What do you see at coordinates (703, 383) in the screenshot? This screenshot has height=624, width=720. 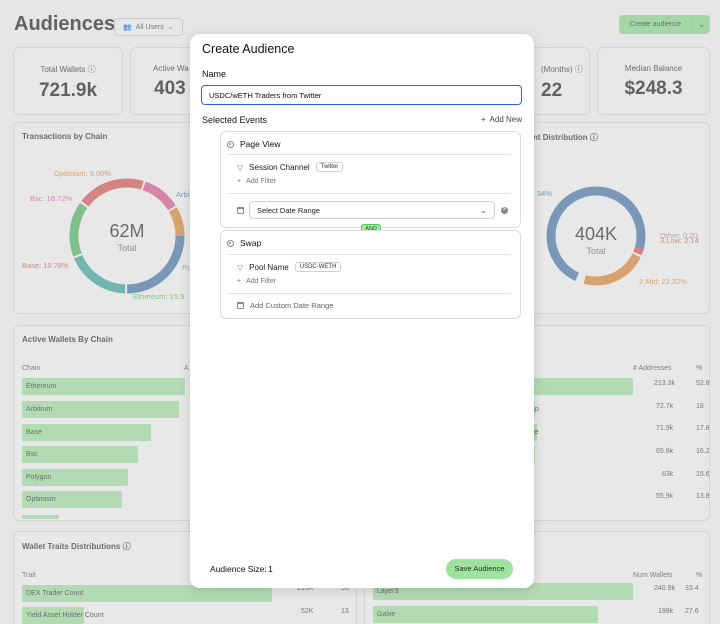 I see `cell-pct: 52.8` at bounding box center [703, 383].